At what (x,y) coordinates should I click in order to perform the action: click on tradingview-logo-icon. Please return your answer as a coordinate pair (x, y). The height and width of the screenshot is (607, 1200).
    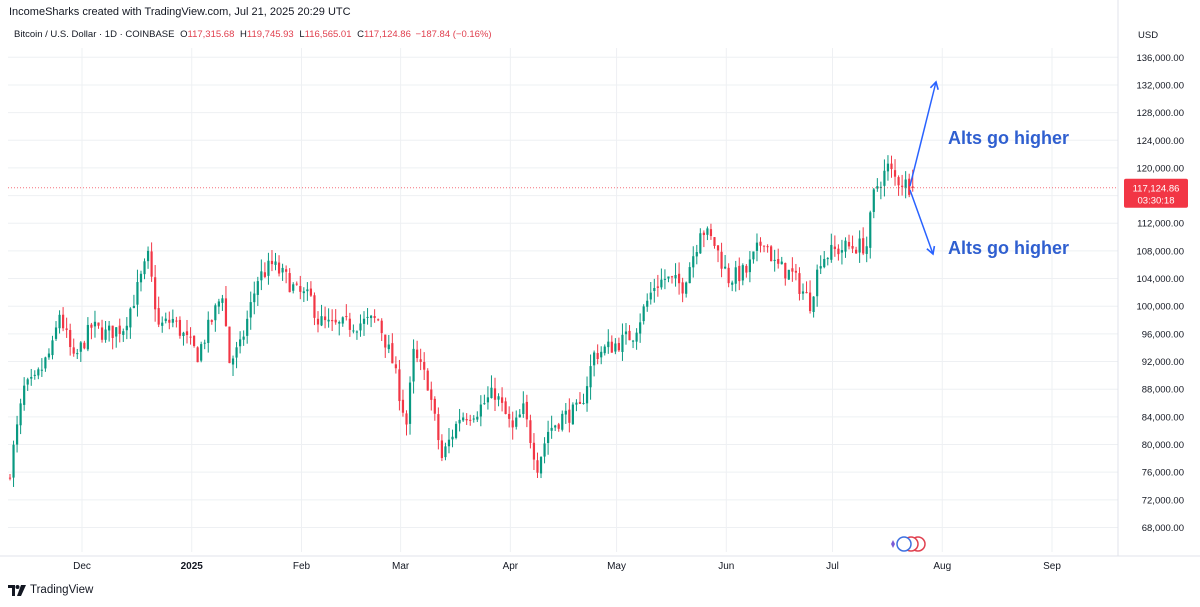
    Looking at the image, I should click on (17, 590).